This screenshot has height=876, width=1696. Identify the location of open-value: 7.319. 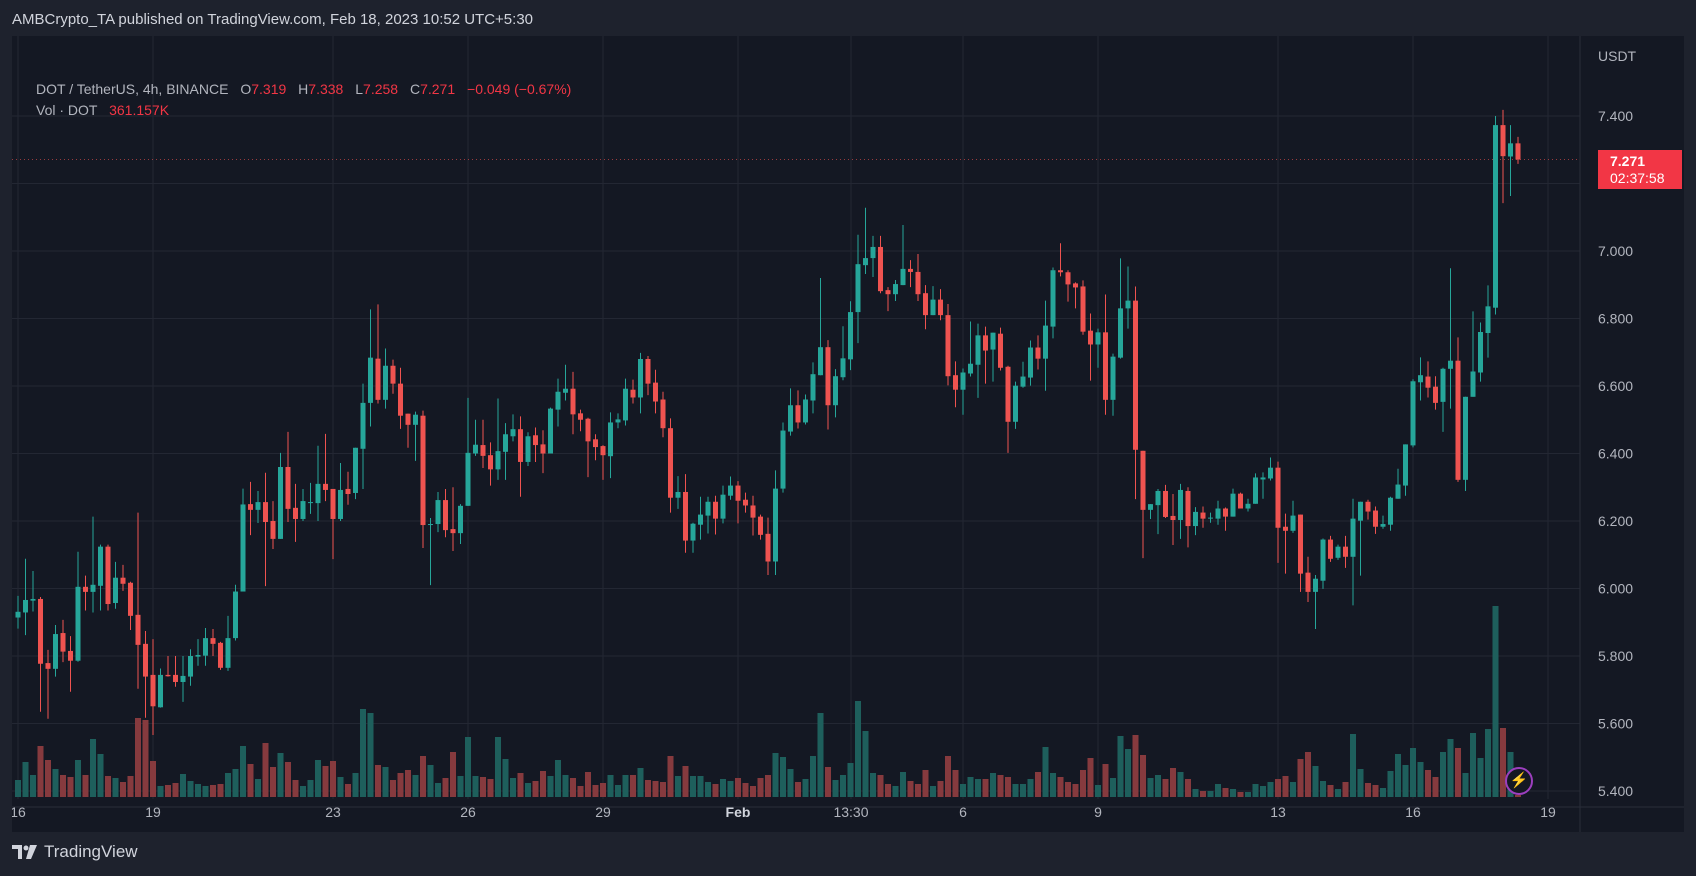
(269, 89).